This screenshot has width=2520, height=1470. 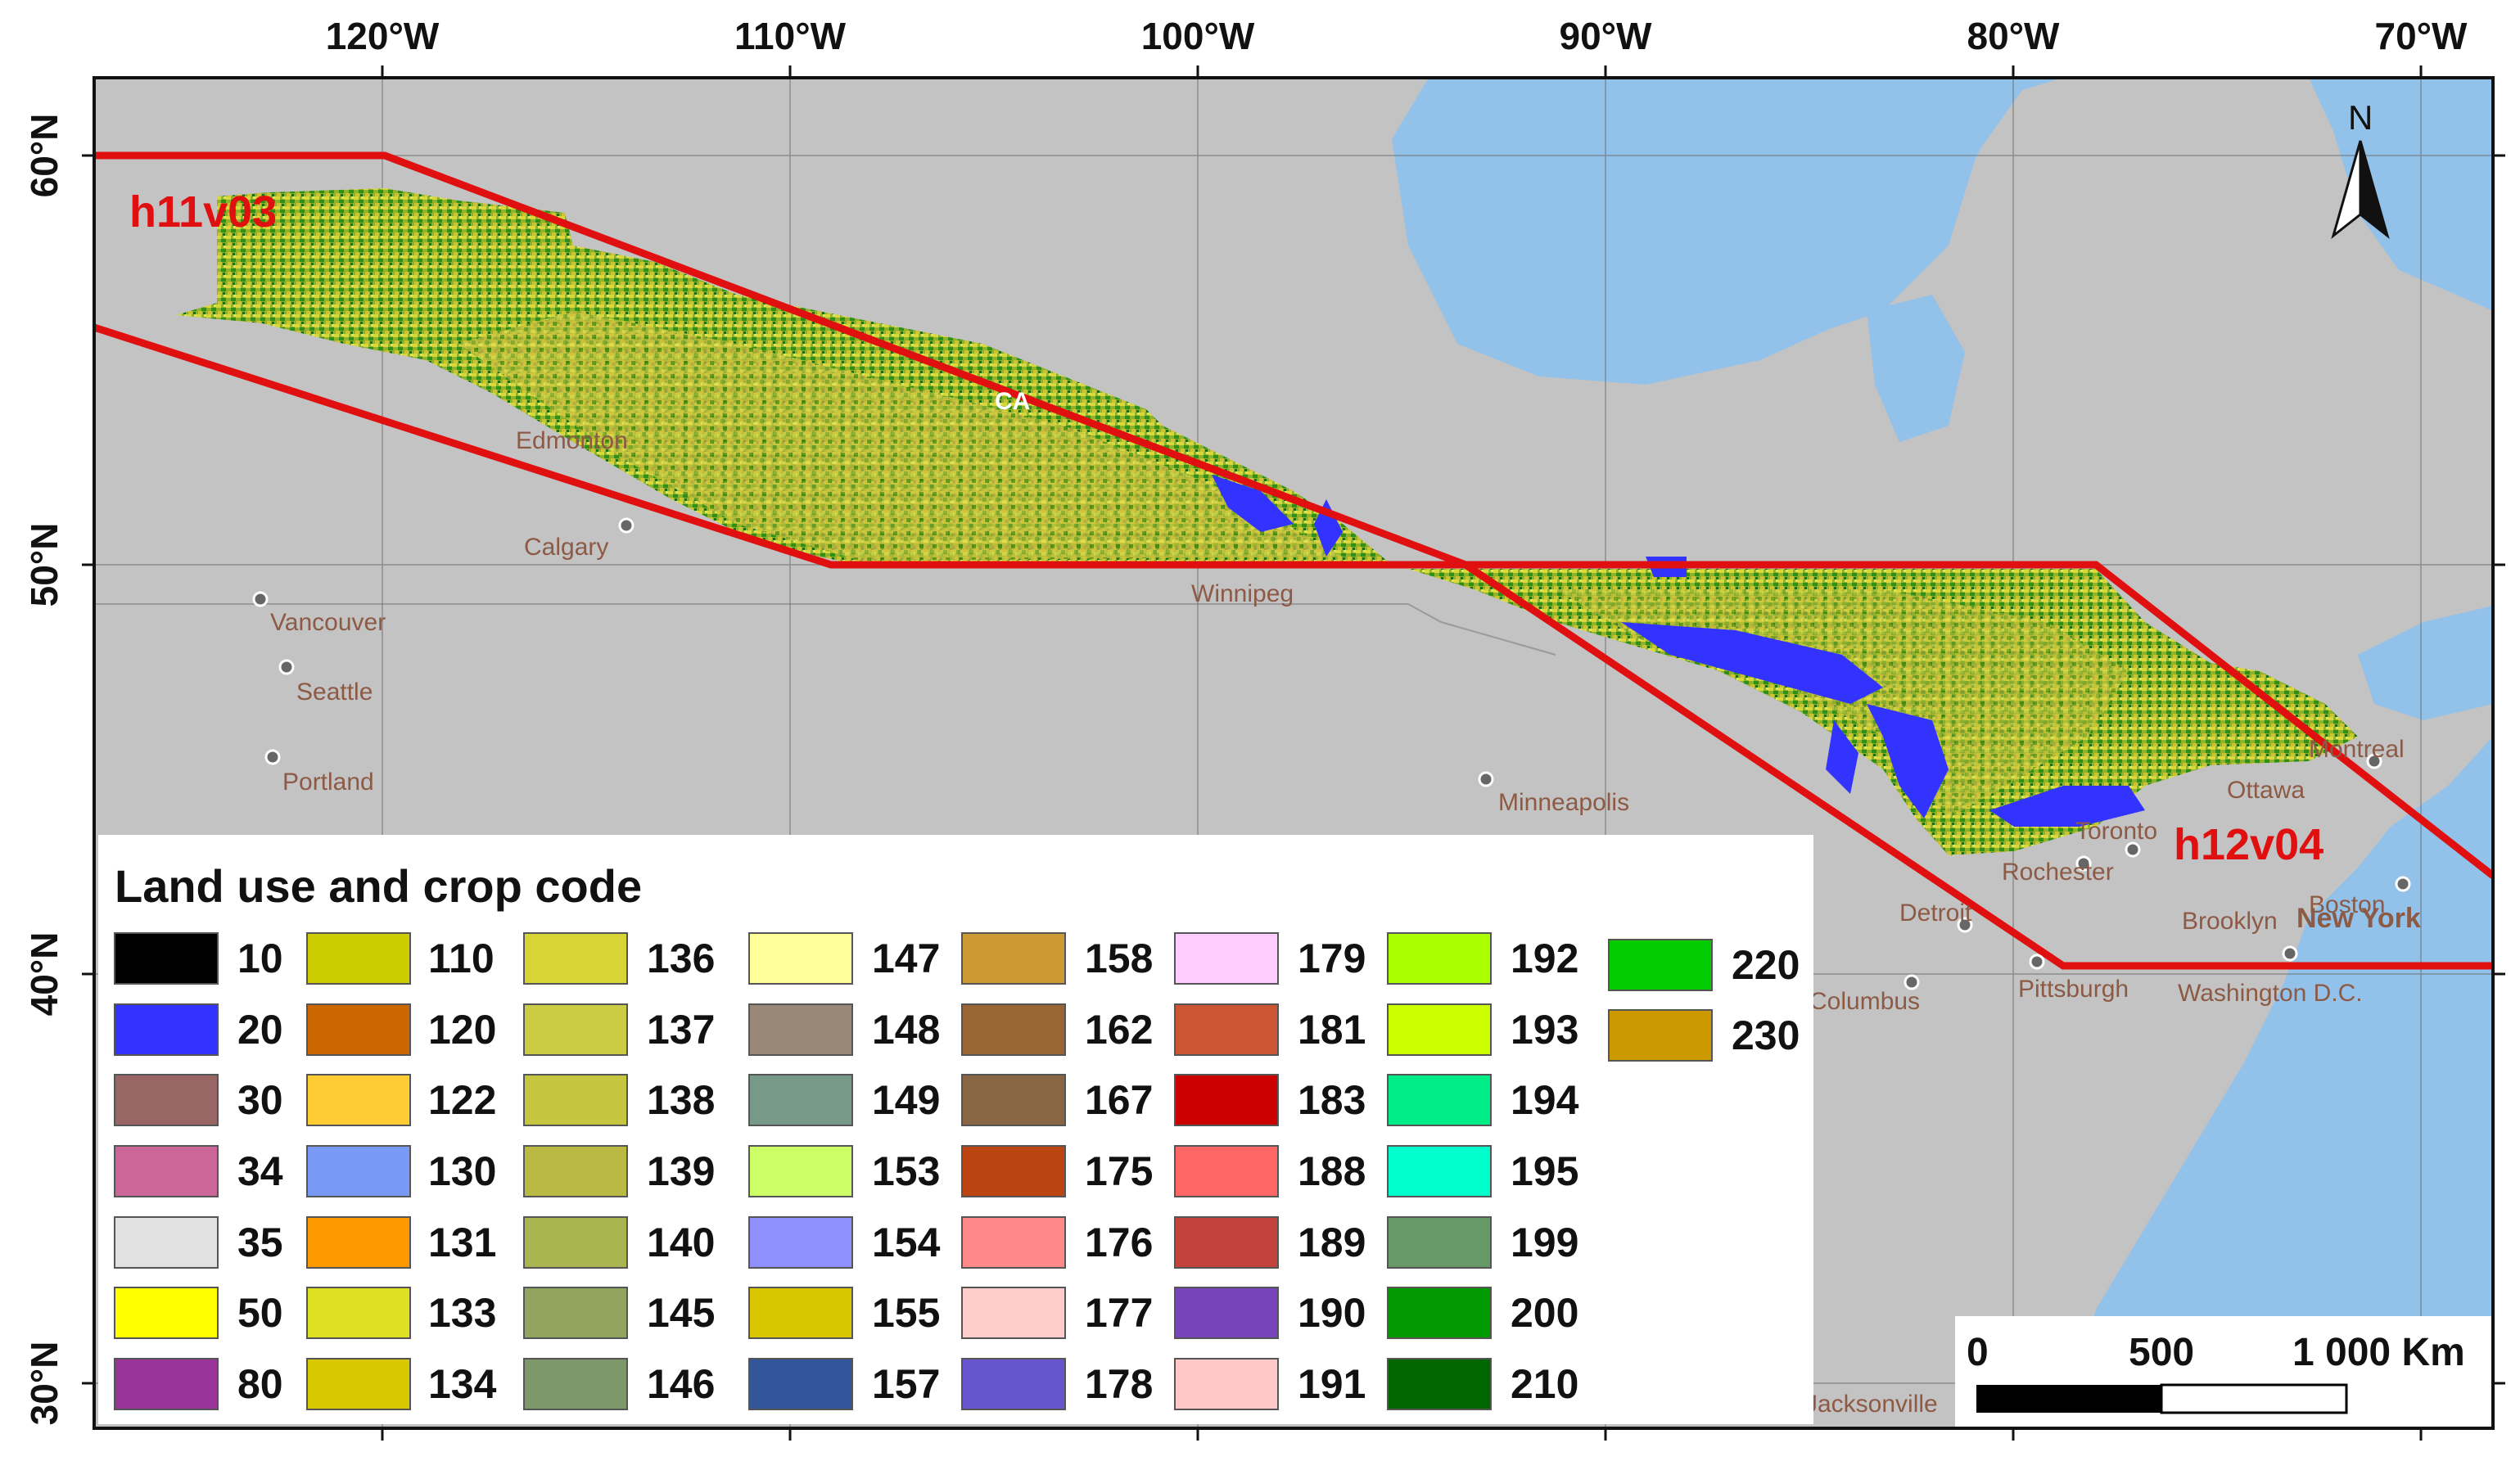 What do you see at coordinates (2249, 845) in the screenshot?
I see `tile-label-h12v04: h12v04` at bounding box center [2249, 845].